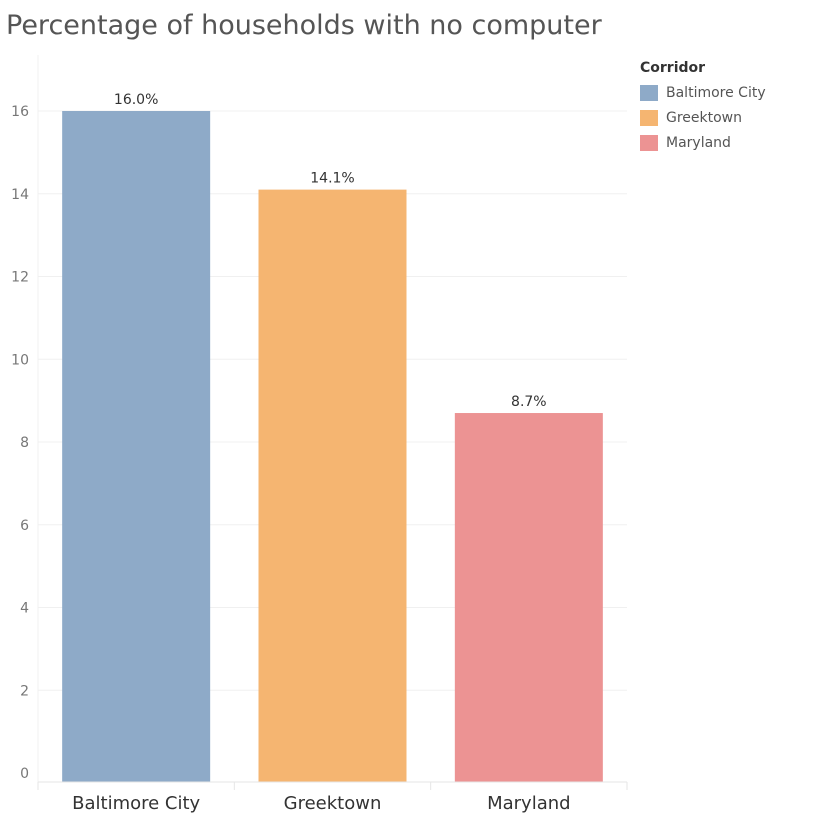  What do you see at coordinates (20, 278) in the screenshot?
I see `y-tick-label: 12` at bounding box center [20, 278].